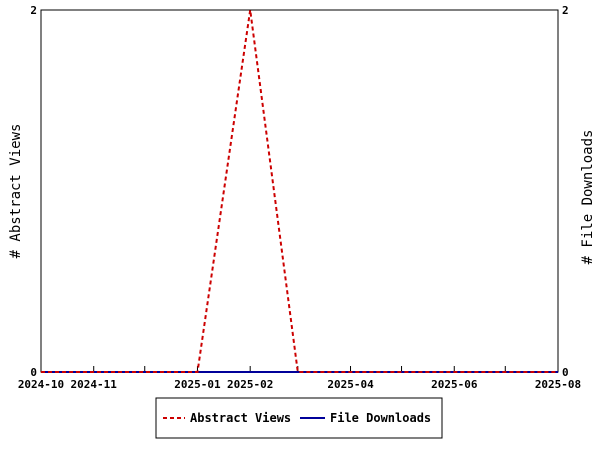  What do you see at coordinates (250, 384) in the screenshot?
I see `x-tick-label: 2025-02` at bounding box center [250, 384].